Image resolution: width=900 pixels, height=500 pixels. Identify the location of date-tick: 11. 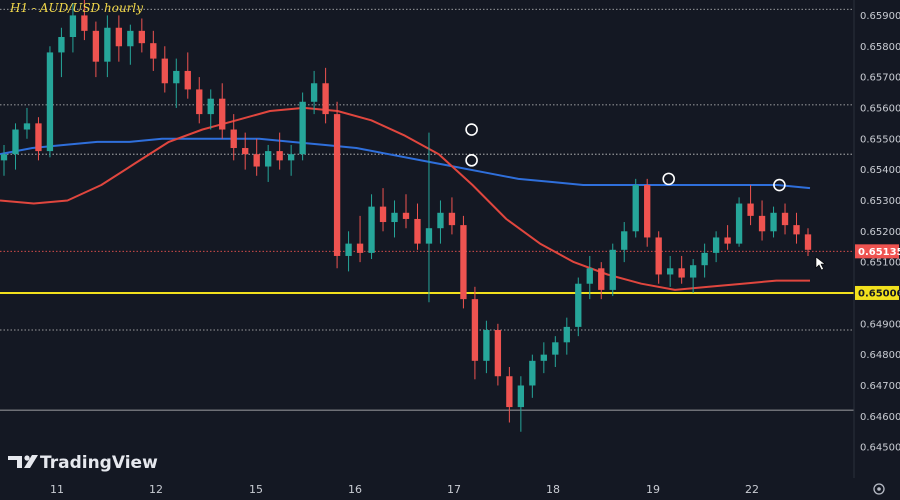
(57, 489).